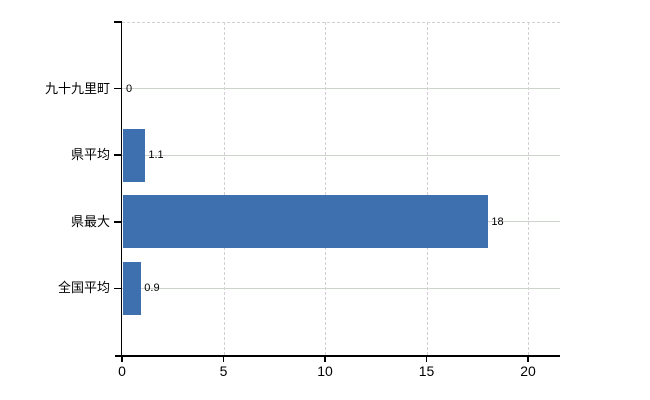  Describe the element at coordinates (337, 356) in the screenshot. I see `x-axis-line` at that location.